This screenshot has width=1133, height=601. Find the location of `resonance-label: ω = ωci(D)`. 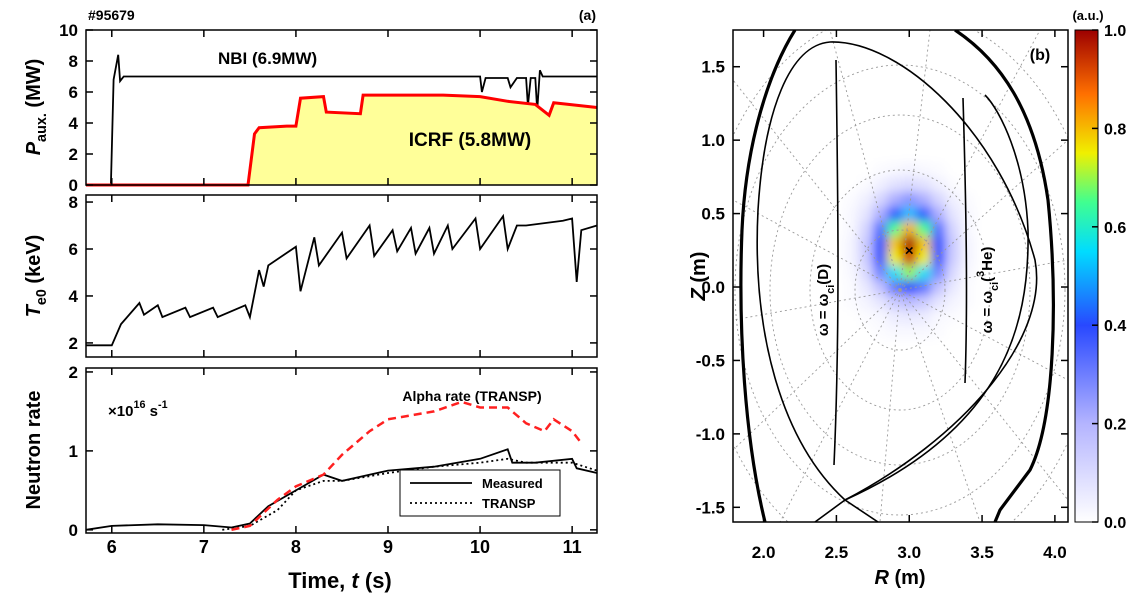

resonance-label: ω = ωci(D) is located at coordinates (826, 300).